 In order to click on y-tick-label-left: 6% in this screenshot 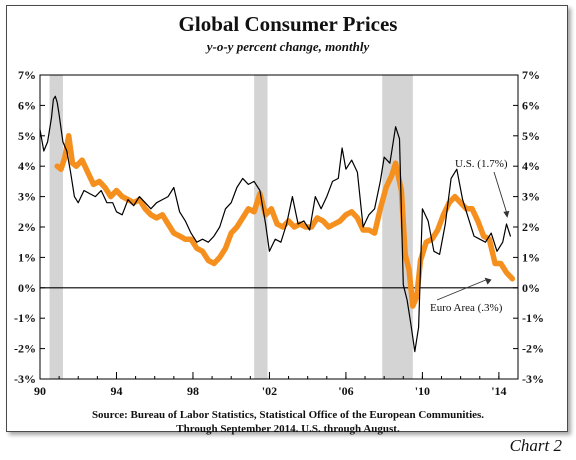, I will do `click(27, 105)`.